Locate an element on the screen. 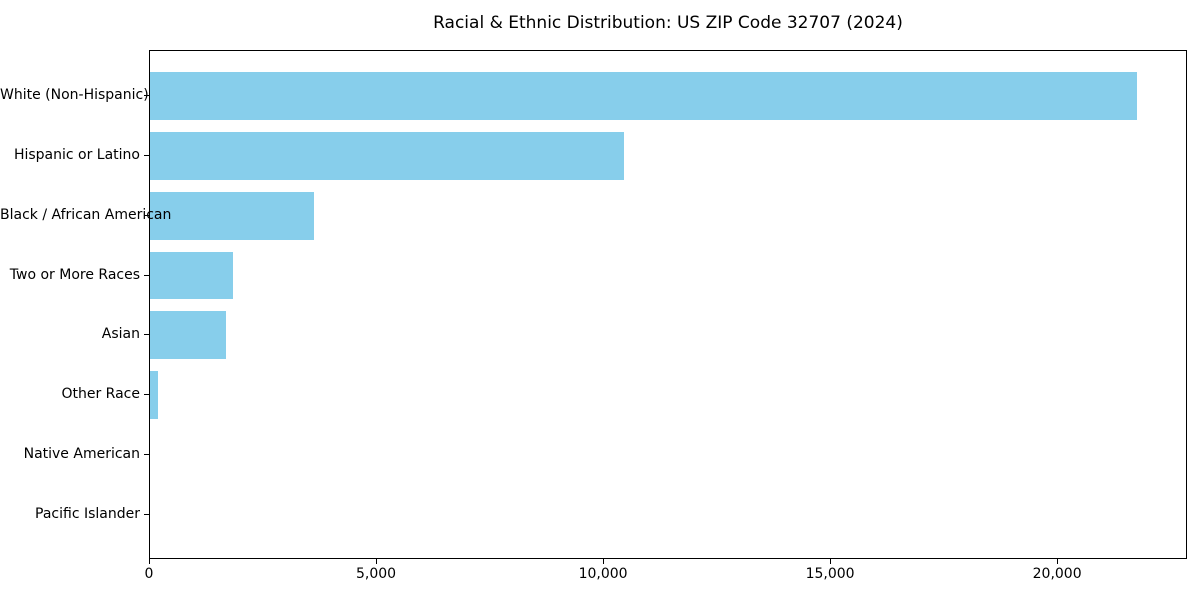 This screenshot has height=600, width=1200. y-axis-label: Two or More Races is located at coordinates (74, 274).